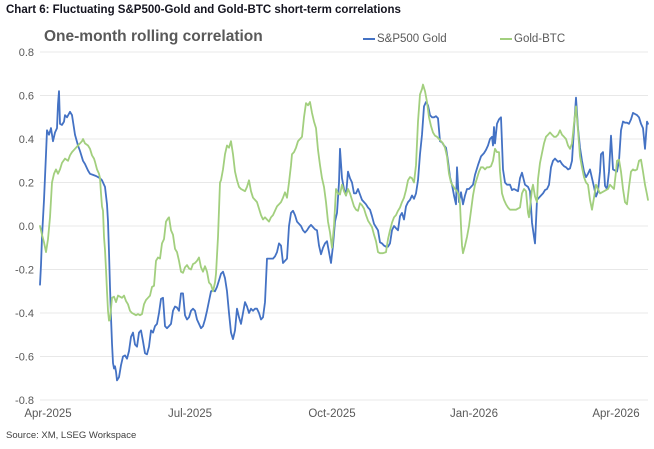 The image size is (654, 449). Describe the element at coordinates (24, 401) in the screenshot. I see `y-tick-label: -0.8` at that location.